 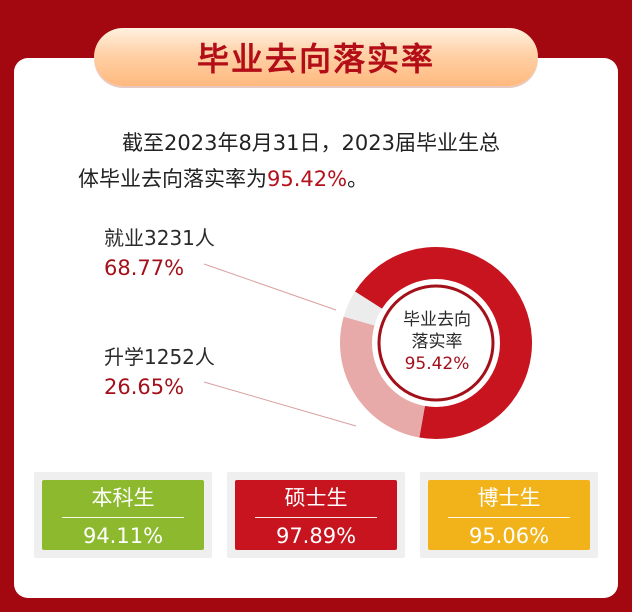 What do you see at coordinates (509, 498) in the screenshot?
I see `stat-name: 博士生` at bounding box center [509, 498].